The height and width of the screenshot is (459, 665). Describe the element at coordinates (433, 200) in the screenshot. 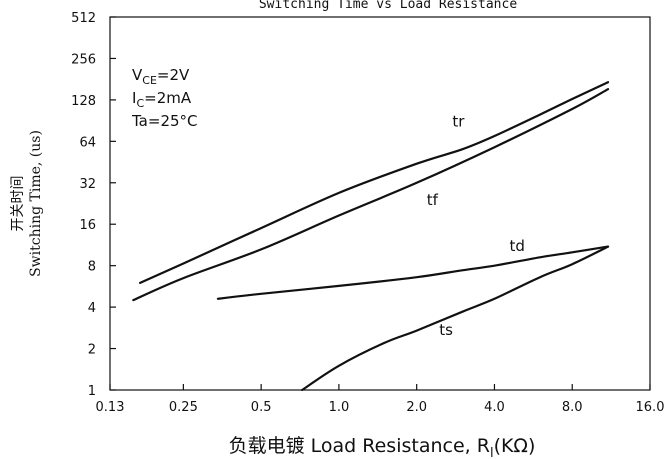

I see `series-label-tf: tf` at that location.